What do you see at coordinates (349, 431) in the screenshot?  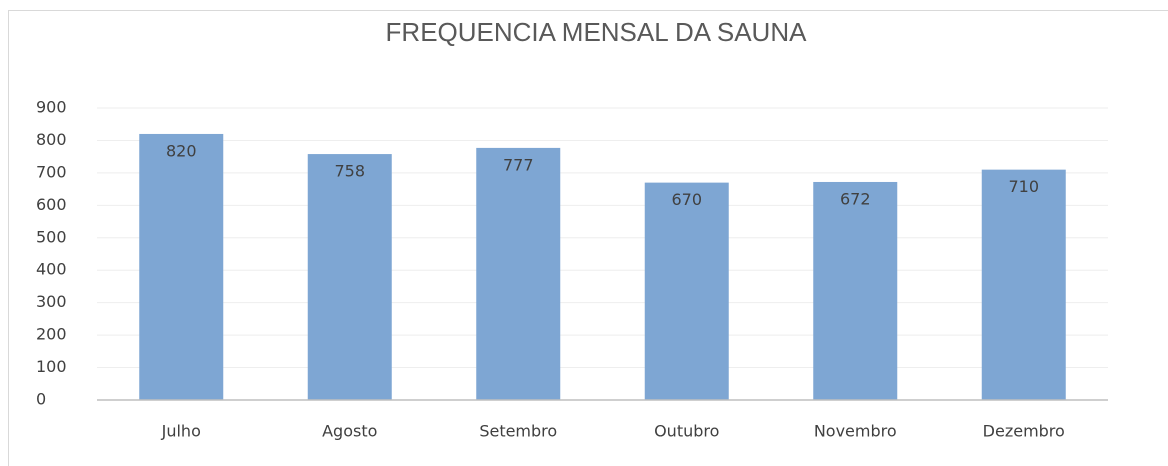 I see `x-tick-label: Agosto` at bounding box center [349, 431].